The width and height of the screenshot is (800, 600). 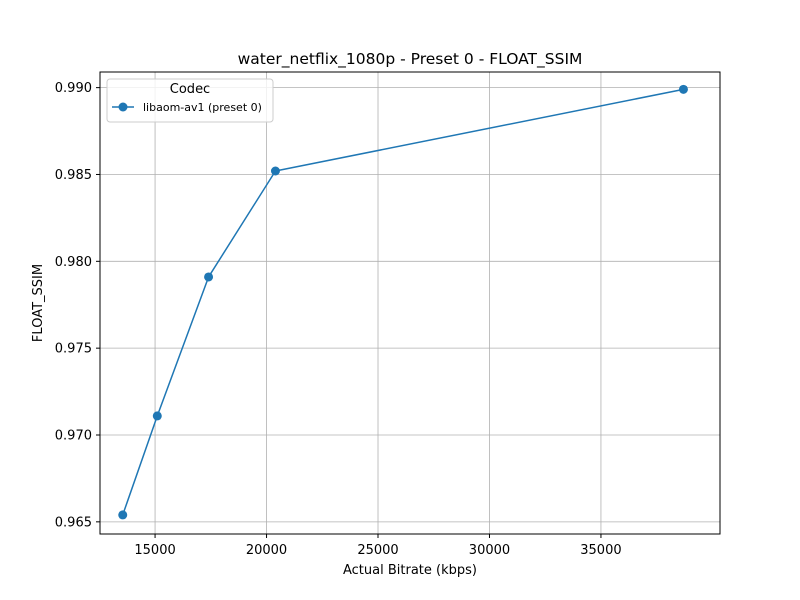 What do you see at coordinates (266, 550) in the screenshot?
I see `x-tick-label: 20000` at bounding box center [266, 550].